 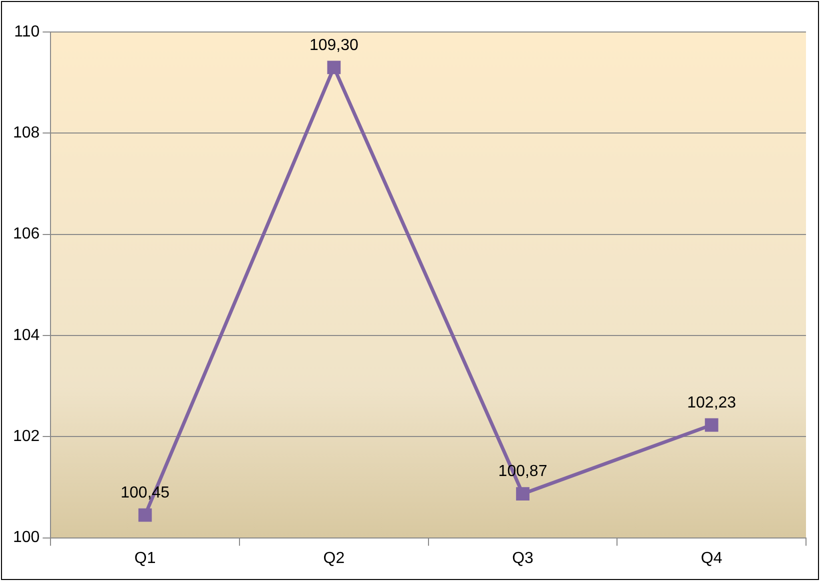 I want to click on y-tick-label: 106, so click(x=26, y=234).